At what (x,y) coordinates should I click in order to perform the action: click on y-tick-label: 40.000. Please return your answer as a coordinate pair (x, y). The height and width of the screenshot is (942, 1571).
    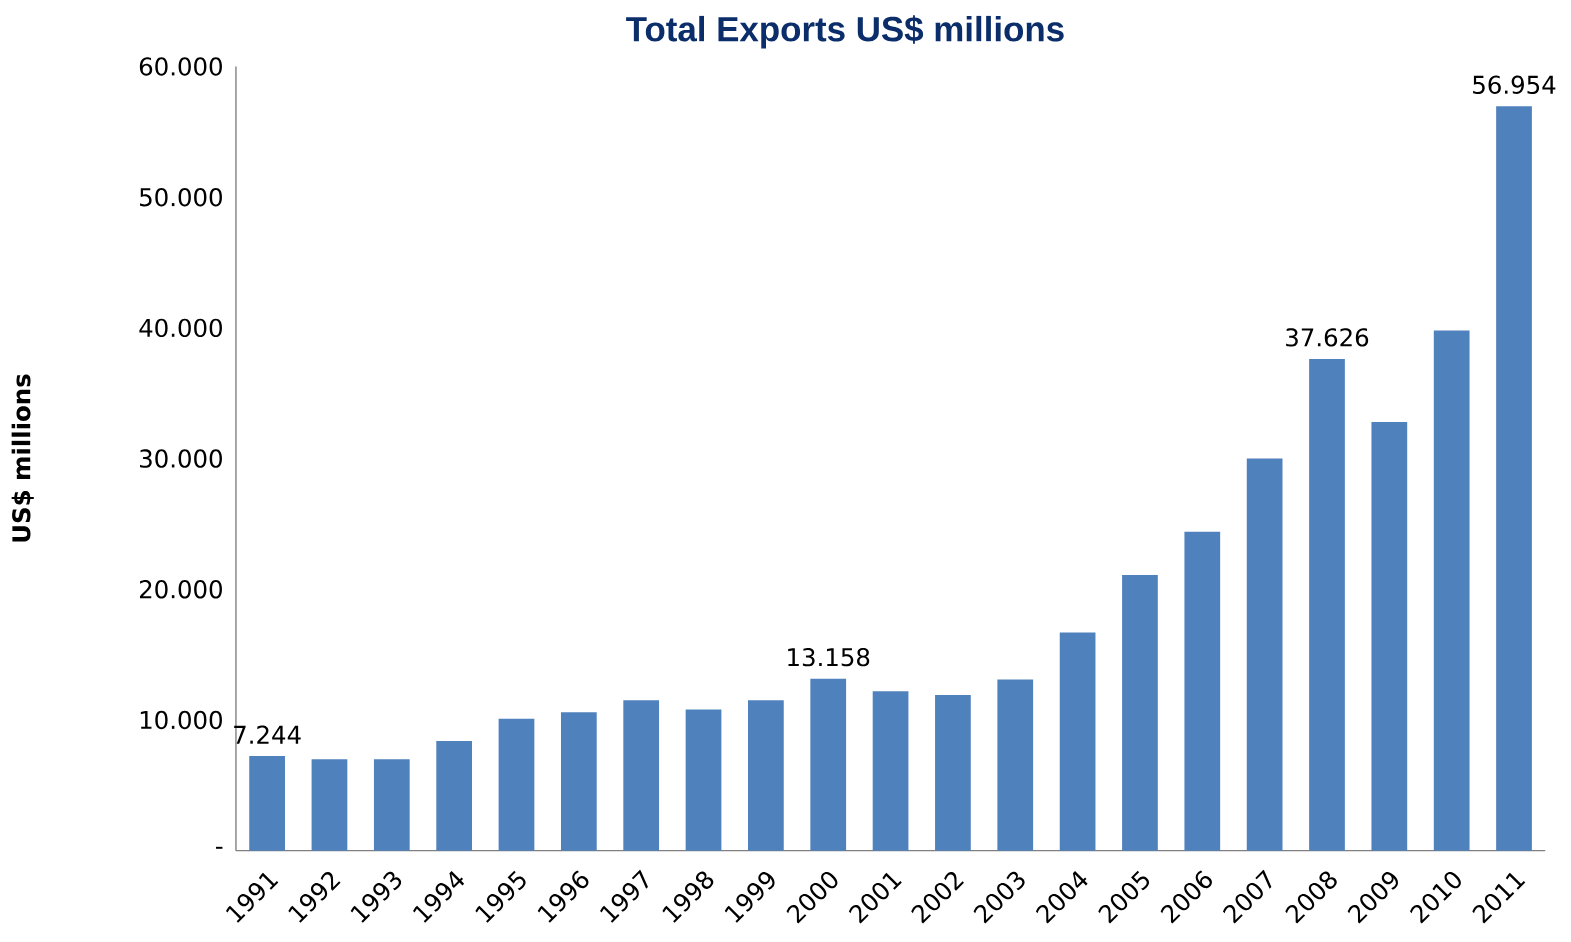
    Looking at the image, I should click on (180, 328).